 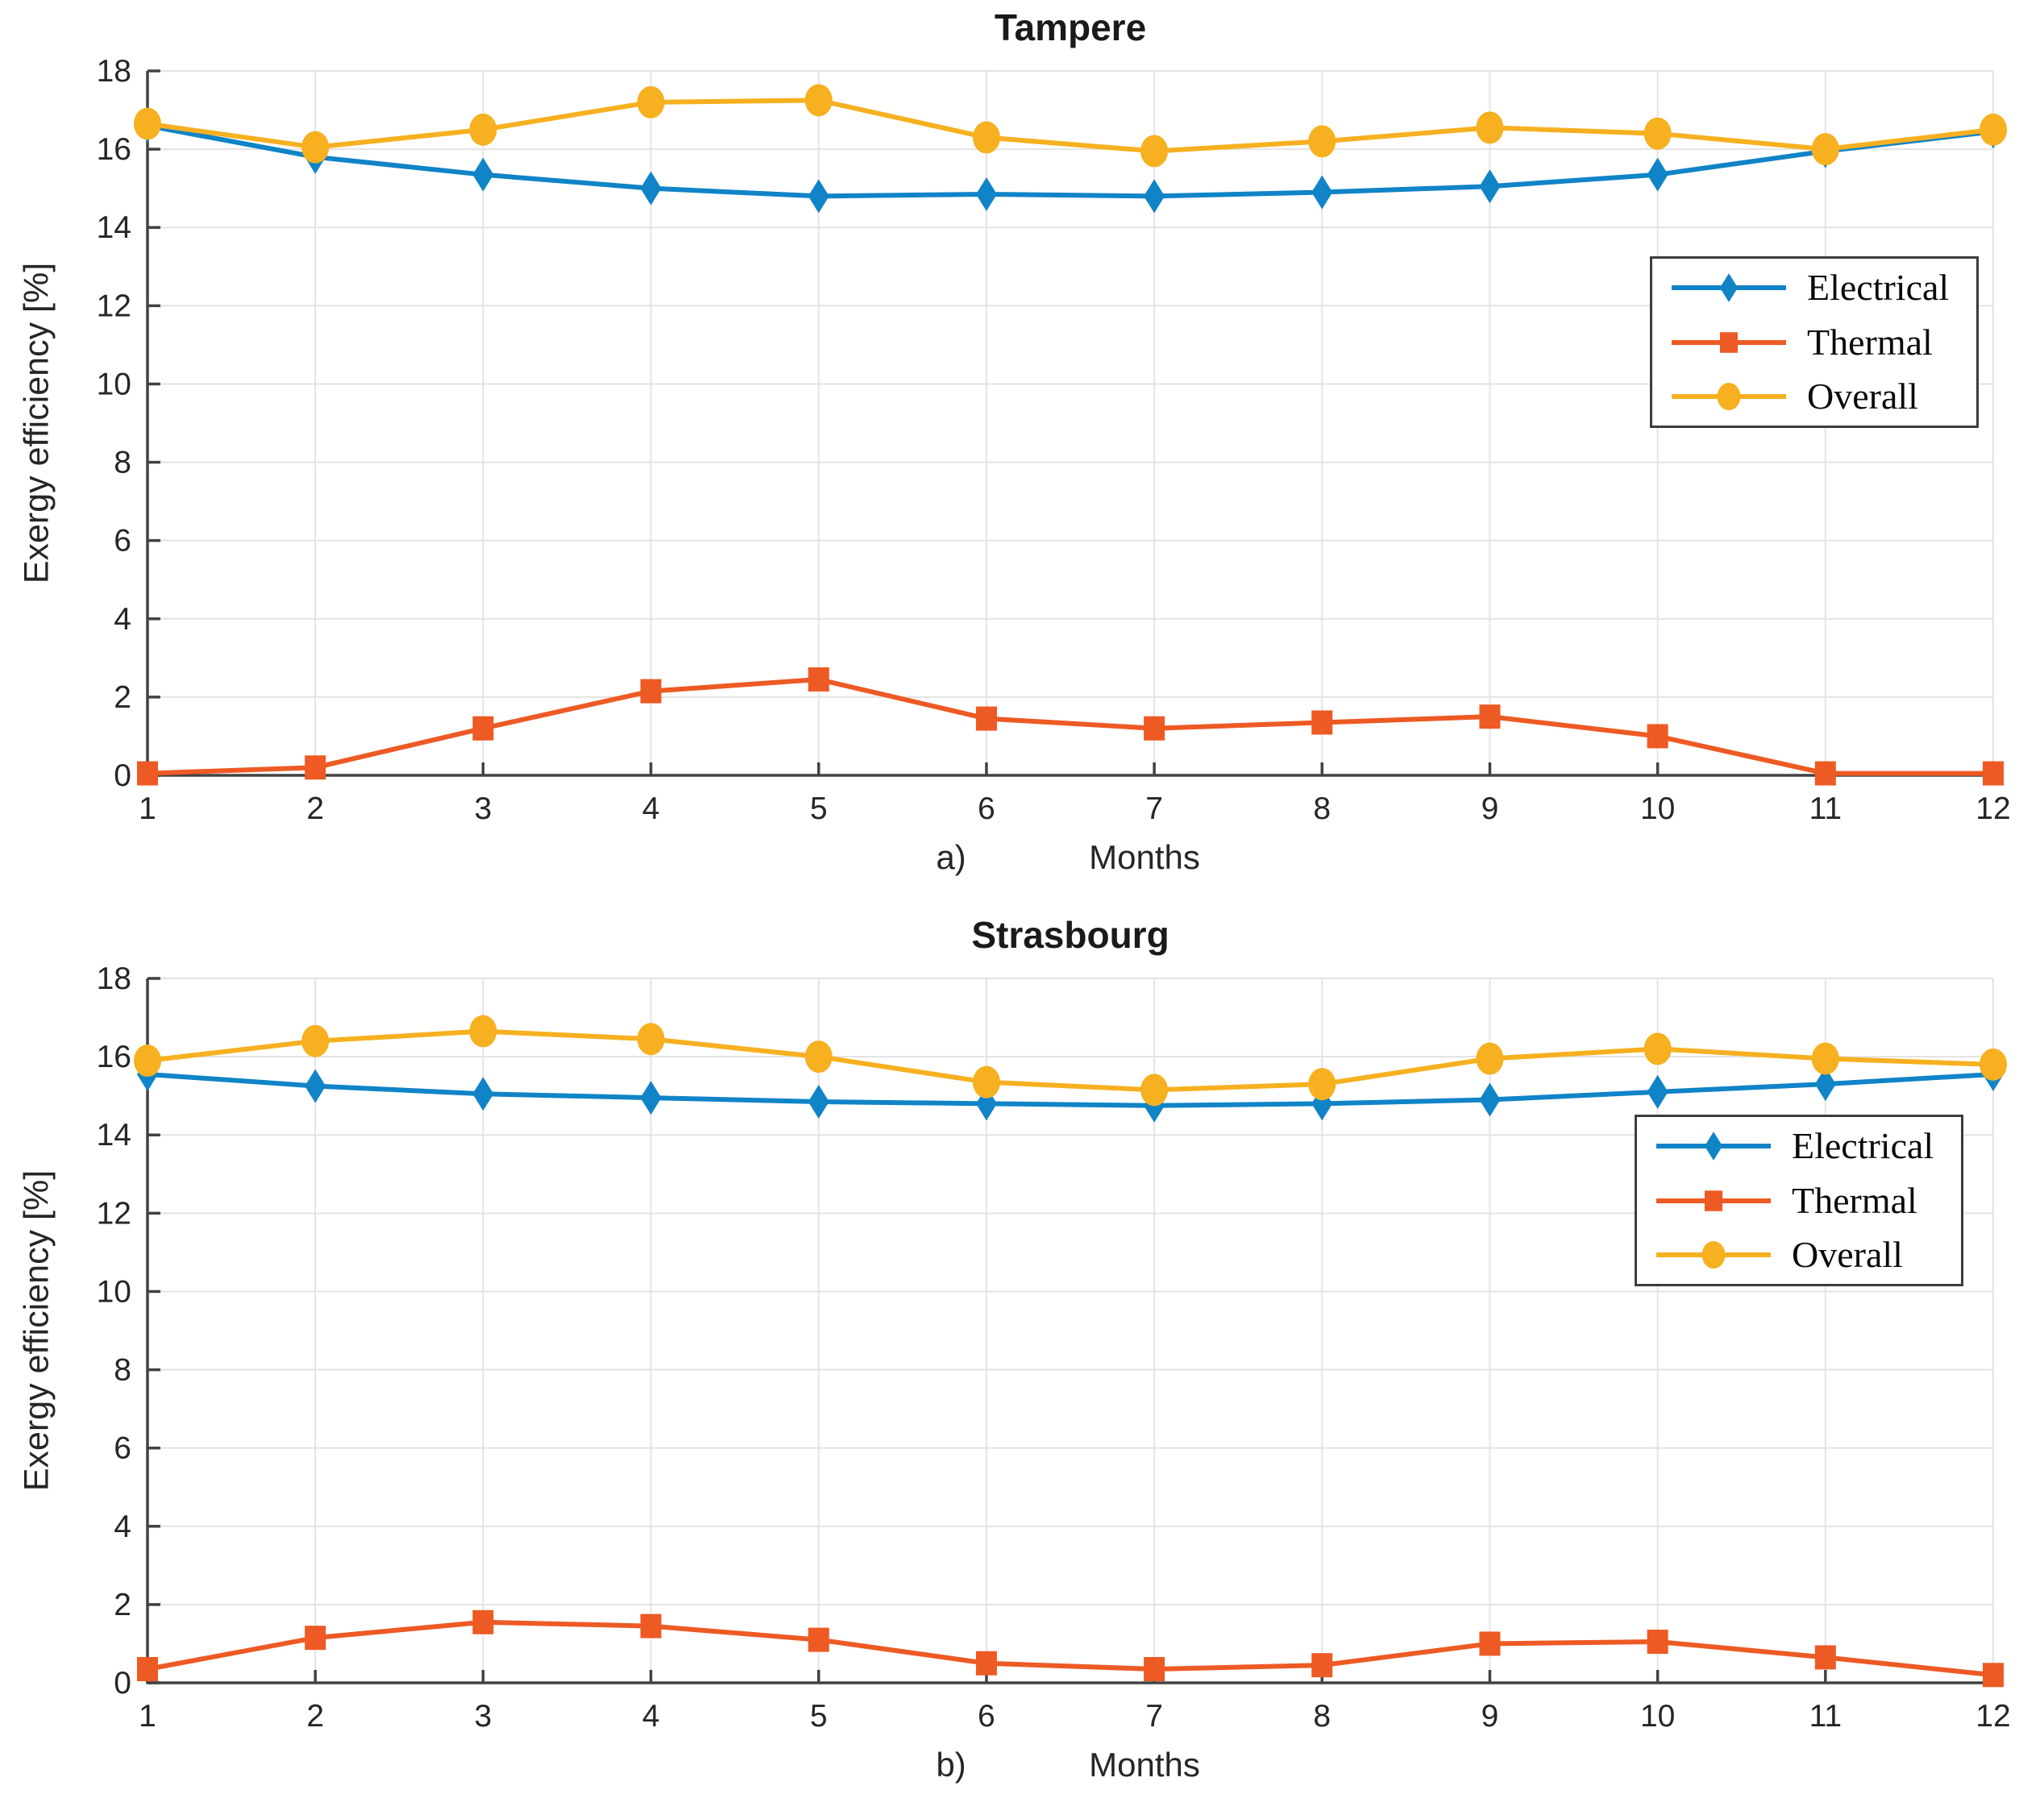 I want to click on subplot-label-b: b), so click(x=951, y=1765).